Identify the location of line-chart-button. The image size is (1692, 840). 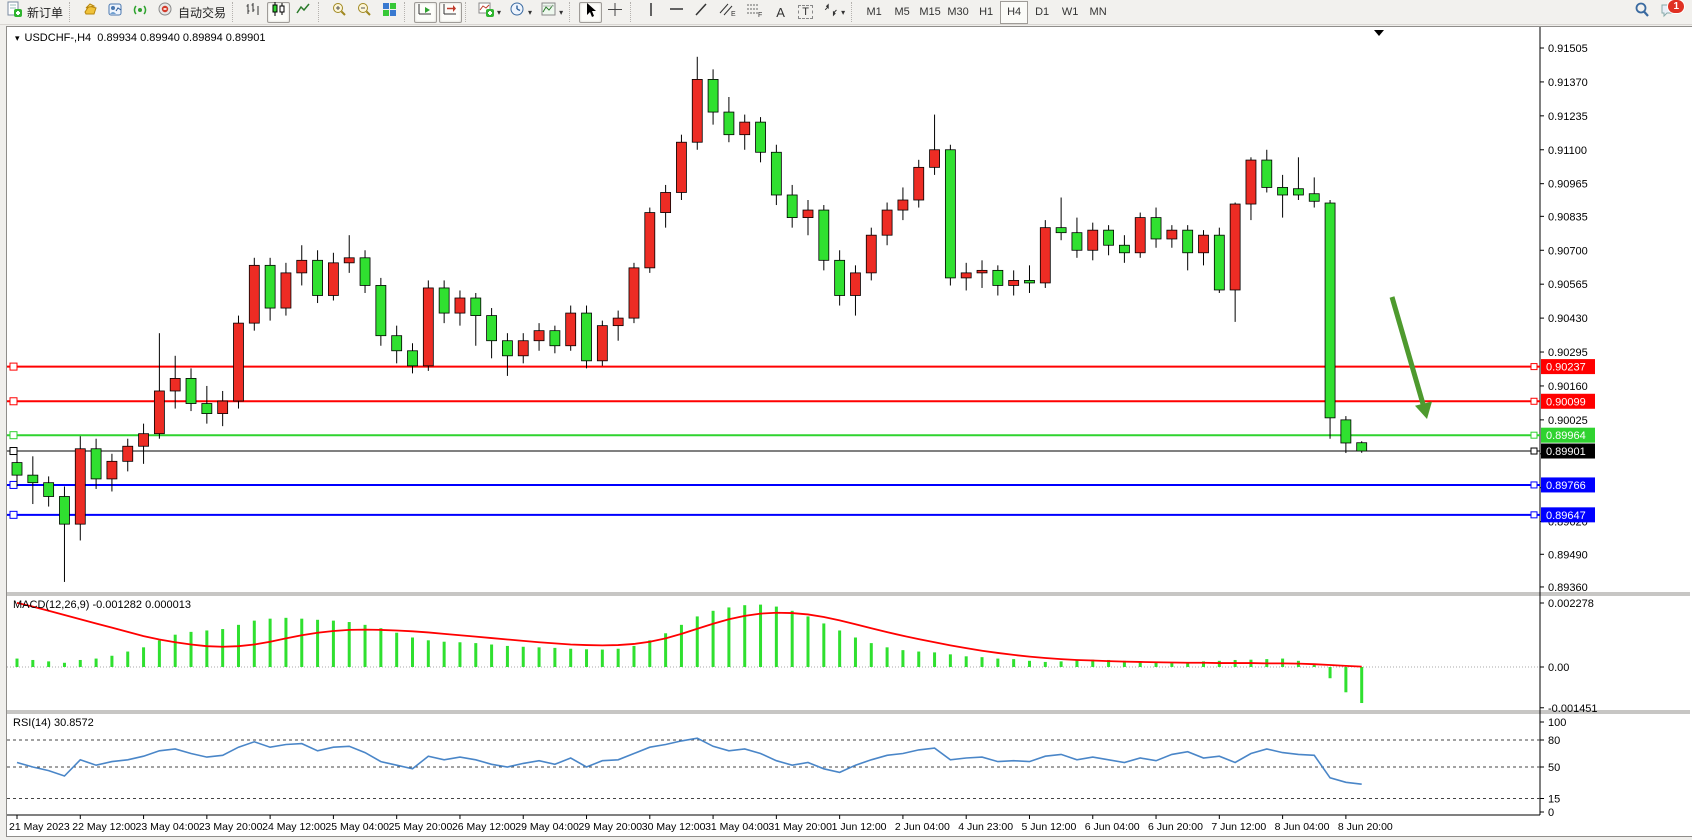
(303, 12).